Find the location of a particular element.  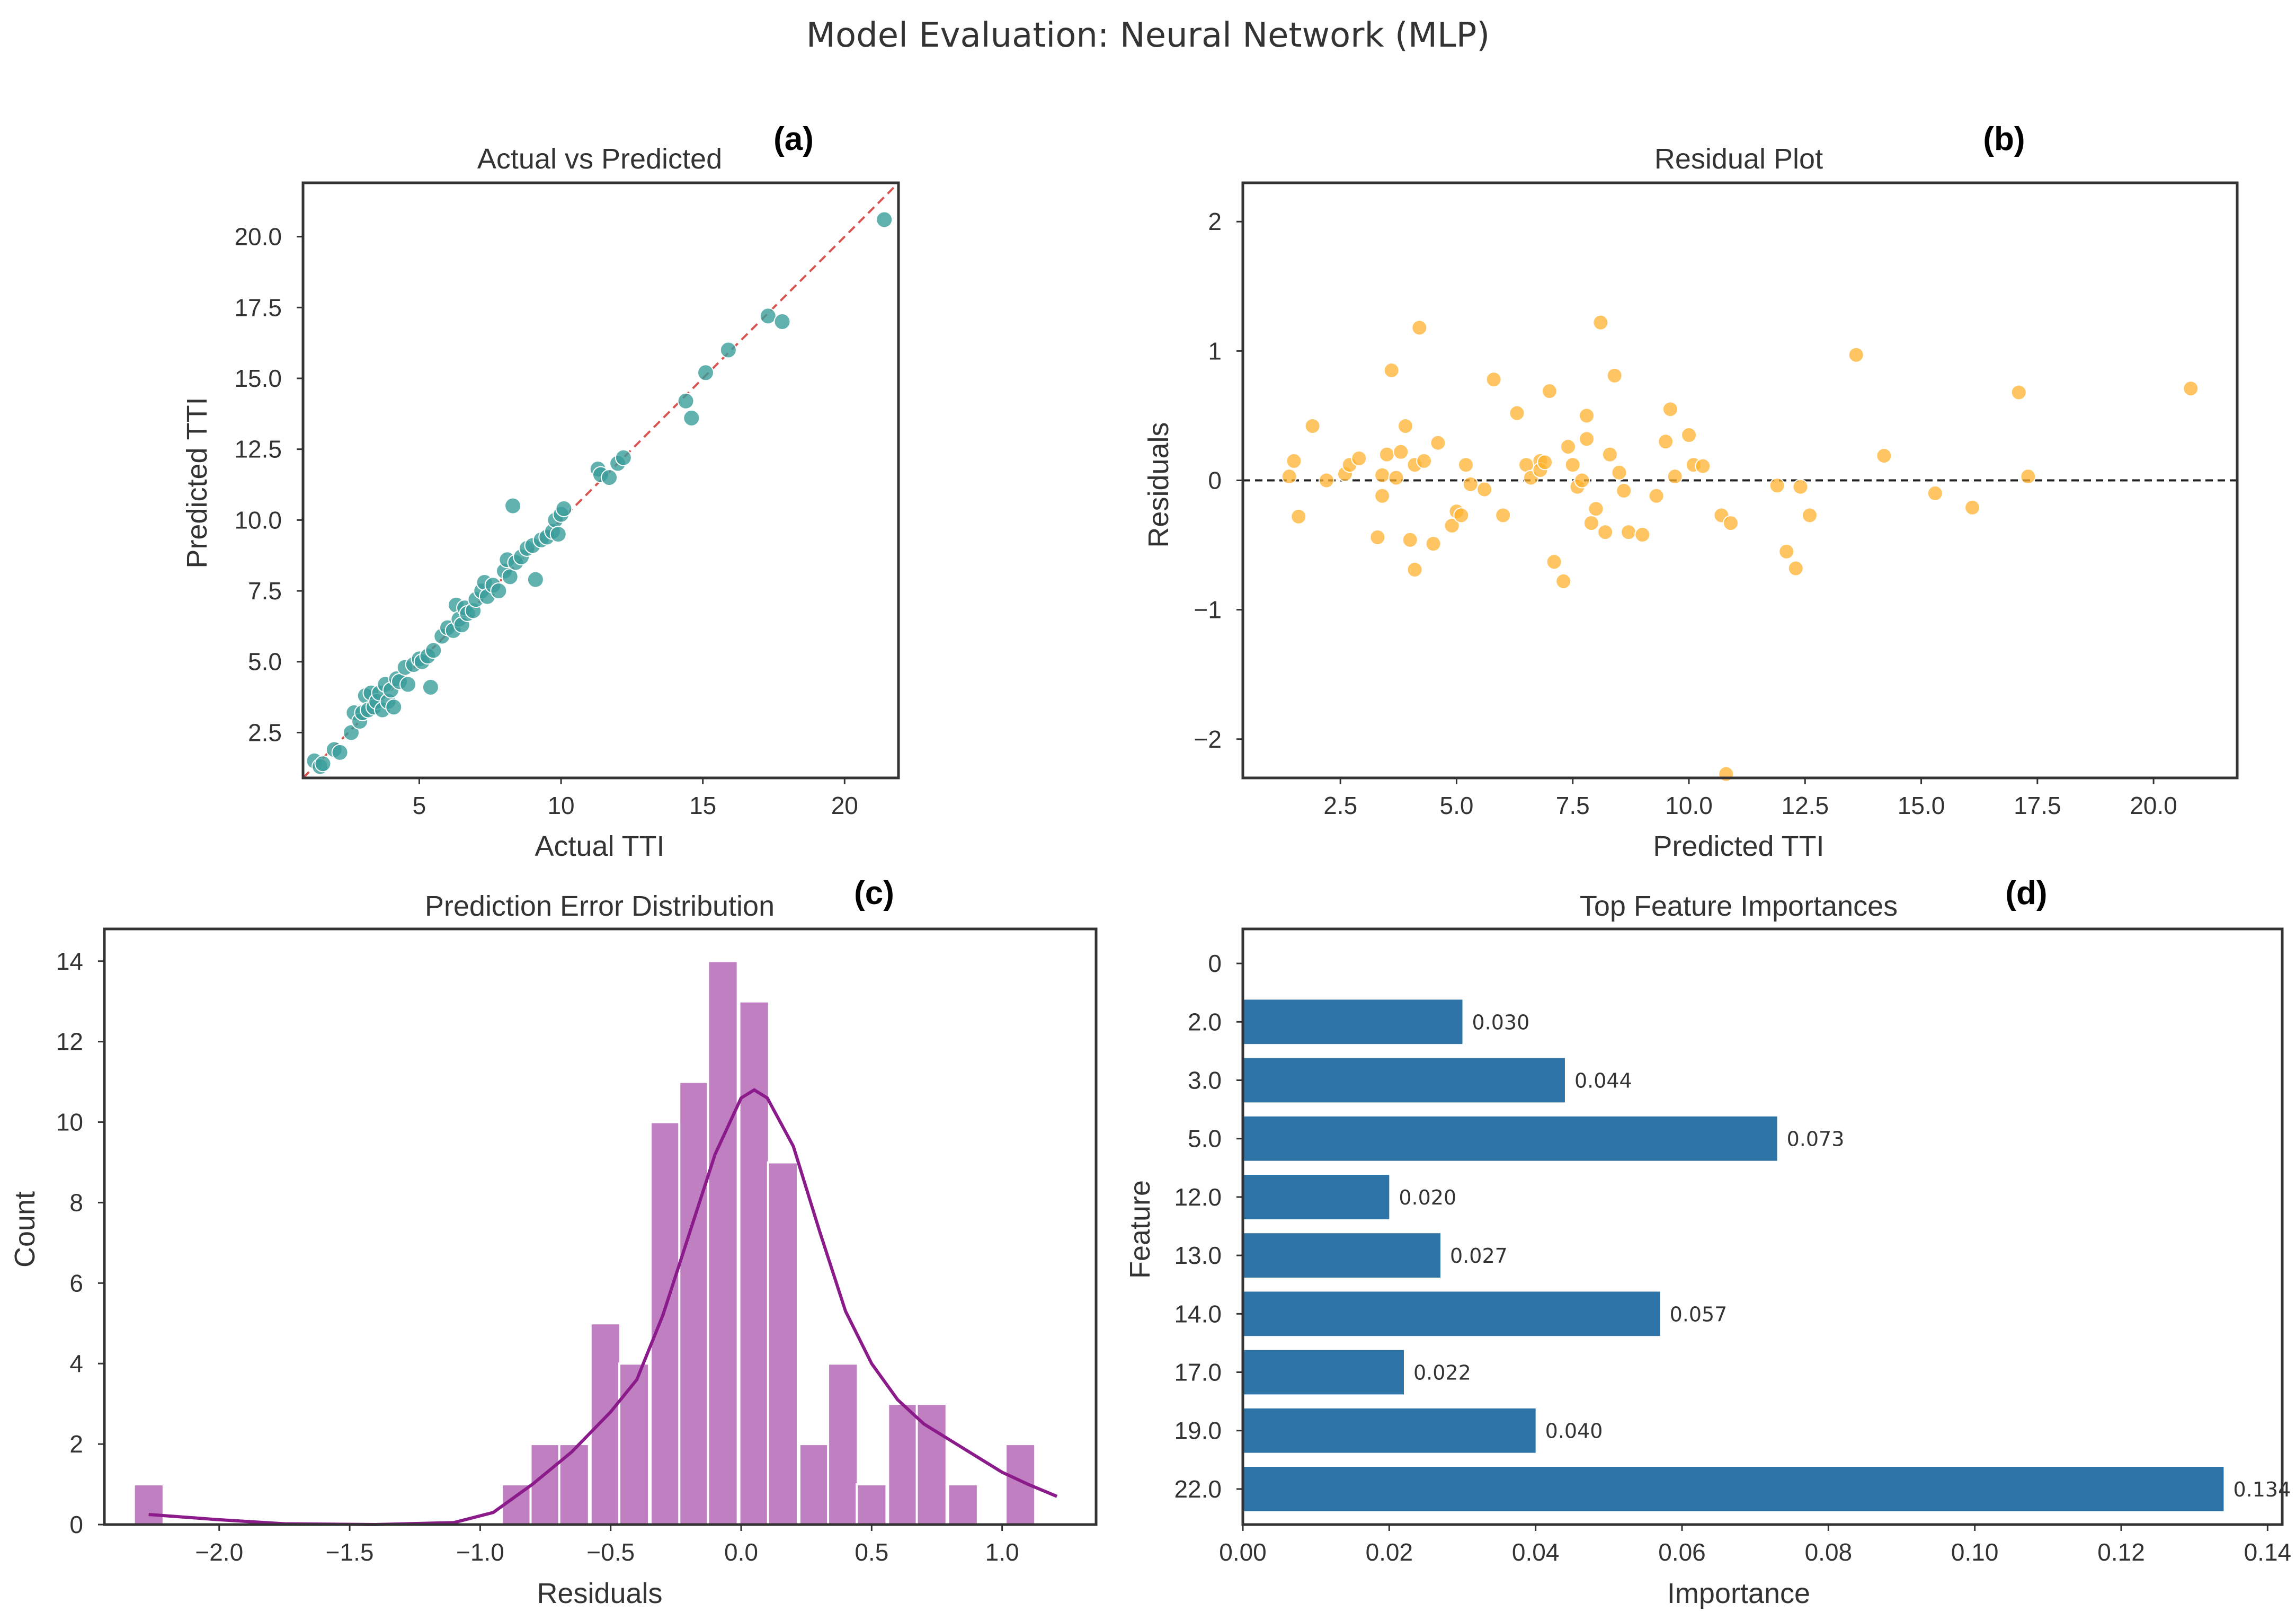

panel-c-xtick-label: −1.0 is located at coordinates (480, 1552).